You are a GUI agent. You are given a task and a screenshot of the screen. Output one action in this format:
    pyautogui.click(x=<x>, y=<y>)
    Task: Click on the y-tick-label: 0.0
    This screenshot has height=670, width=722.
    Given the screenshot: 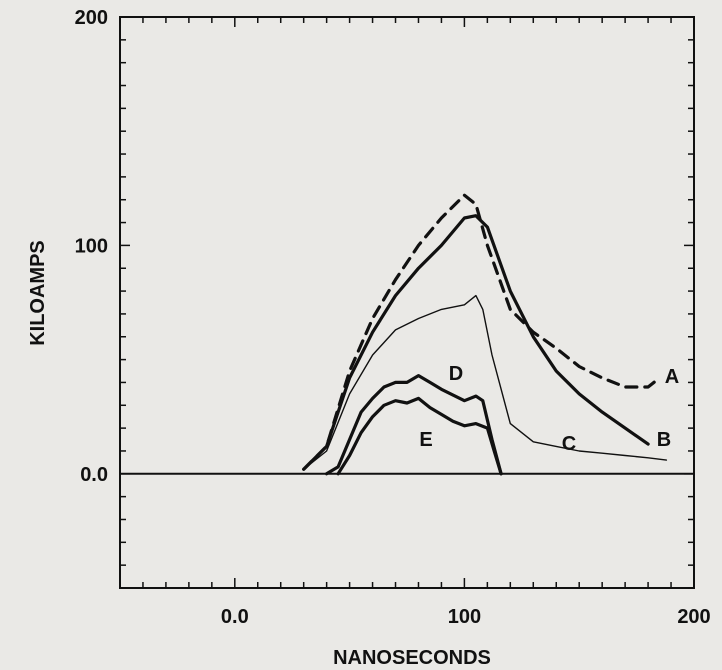 What is the action you would take?
    pyautogui.click(x=94, y=475)
    